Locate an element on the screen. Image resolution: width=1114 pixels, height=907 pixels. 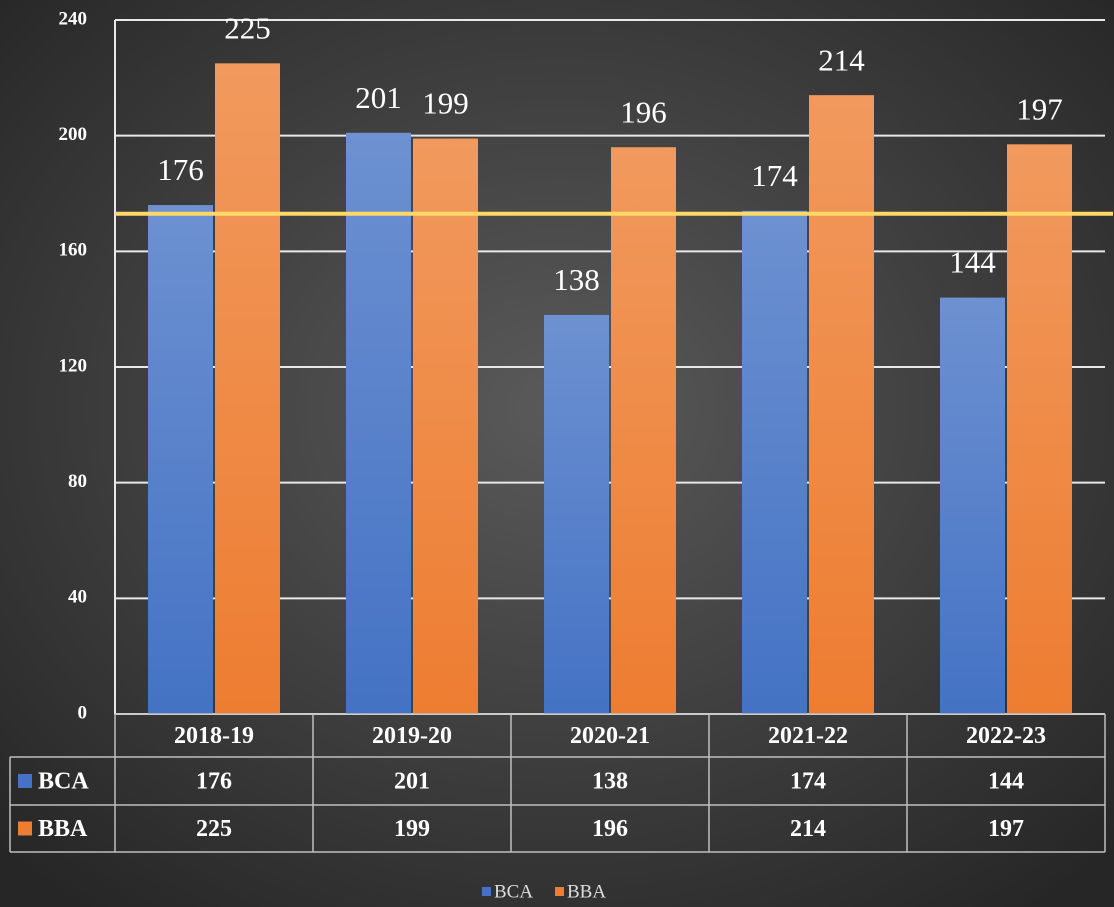
y-tick-label: 0 is located at coordinates (83, 712).